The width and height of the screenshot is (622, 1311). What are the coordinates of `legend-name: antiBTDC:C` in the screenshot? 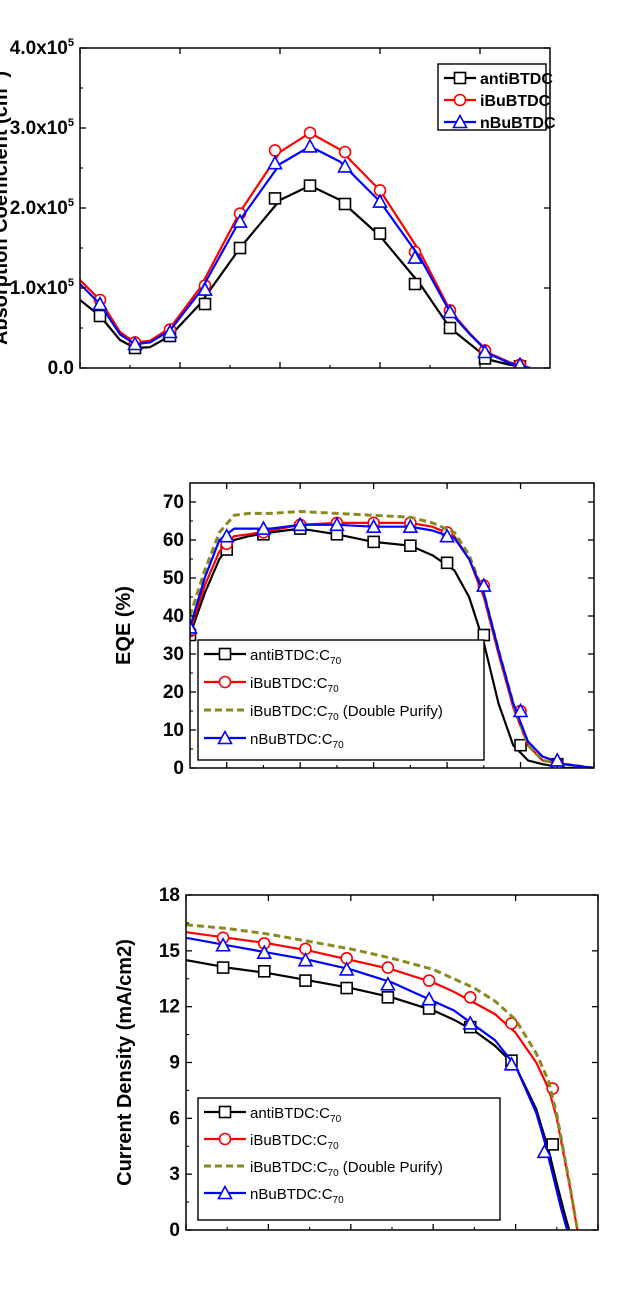 It's located at (290, 1113).